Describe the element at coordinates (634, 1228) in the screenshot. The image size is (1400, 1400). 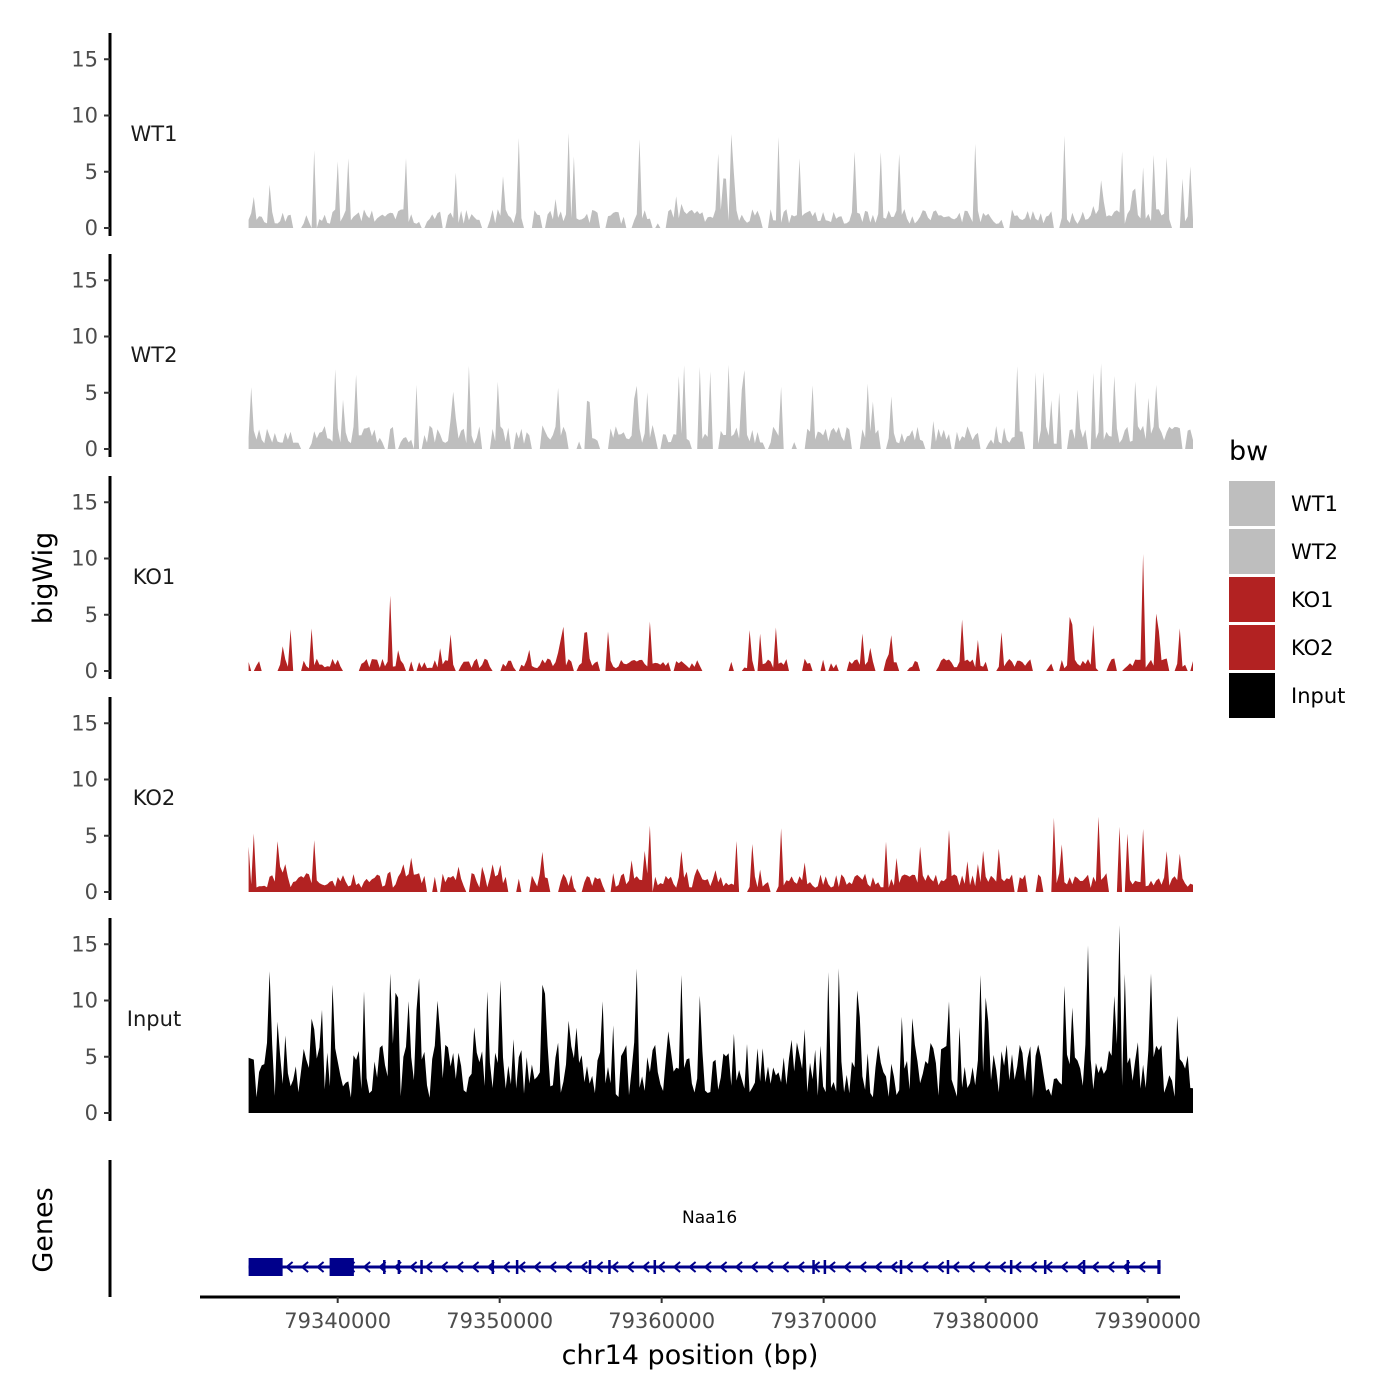
I see `gene-panel: Naa16` at that location.